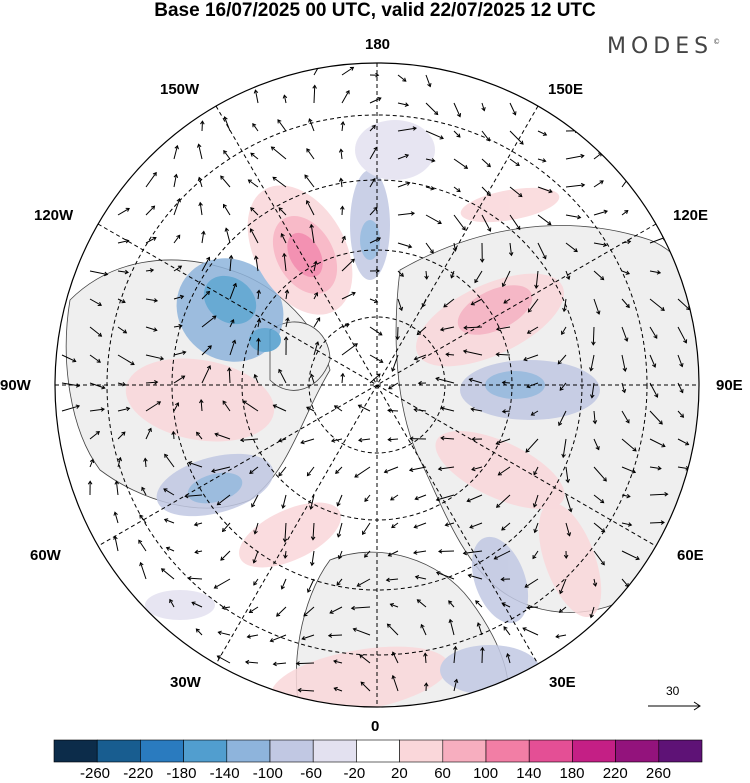  What do you see at coordinates (673, 691) in the screenshot?
I see `wind-reference-label: 30` at bounding box center [673, 691].